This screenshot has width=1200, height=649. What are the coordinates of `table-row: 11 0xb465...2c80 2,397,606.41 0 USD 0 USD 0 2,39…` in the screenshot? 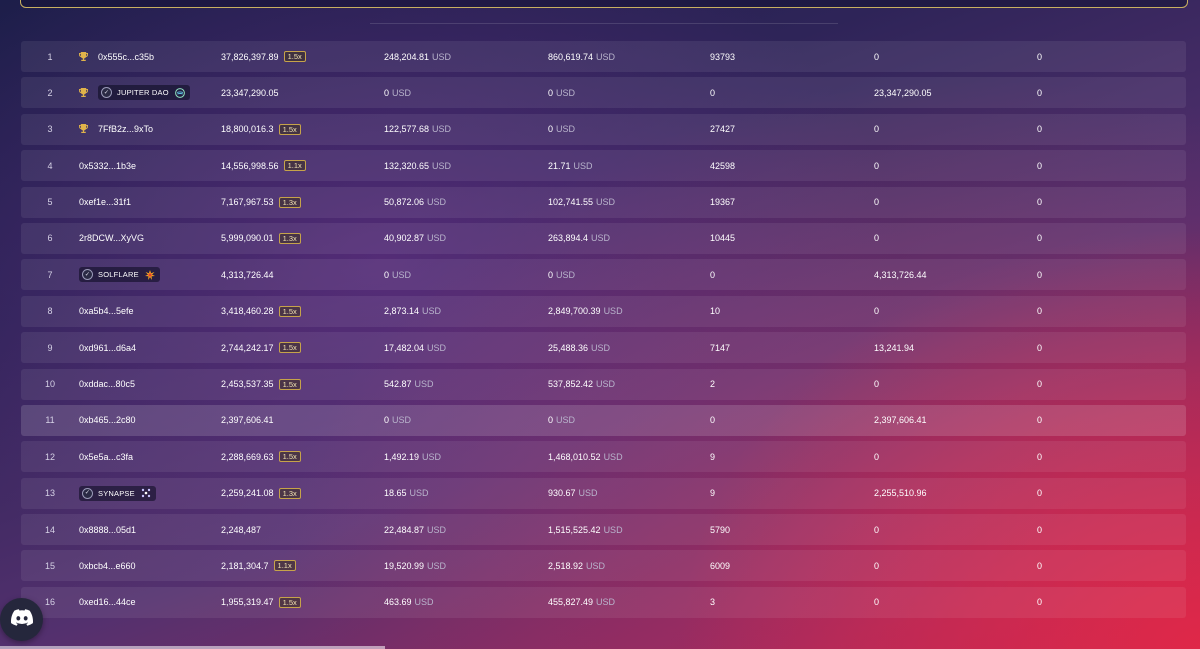 It's located at (603, 420).